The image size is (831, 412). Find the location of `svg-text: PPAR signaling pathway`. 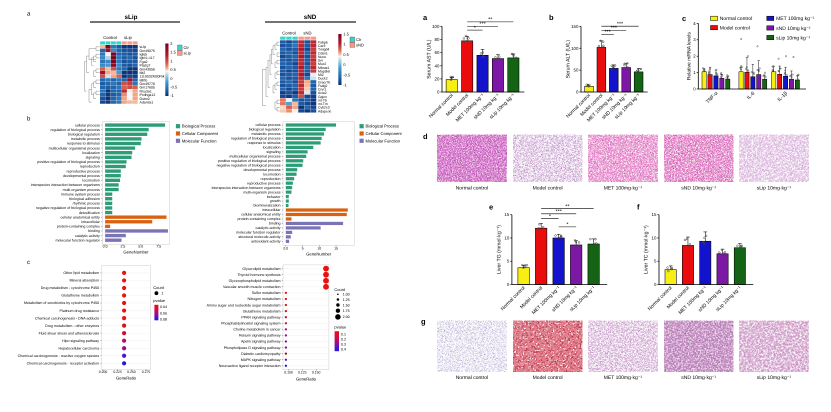

svg-text: PPAR signaling pathway is located at coordinates (260, 317).